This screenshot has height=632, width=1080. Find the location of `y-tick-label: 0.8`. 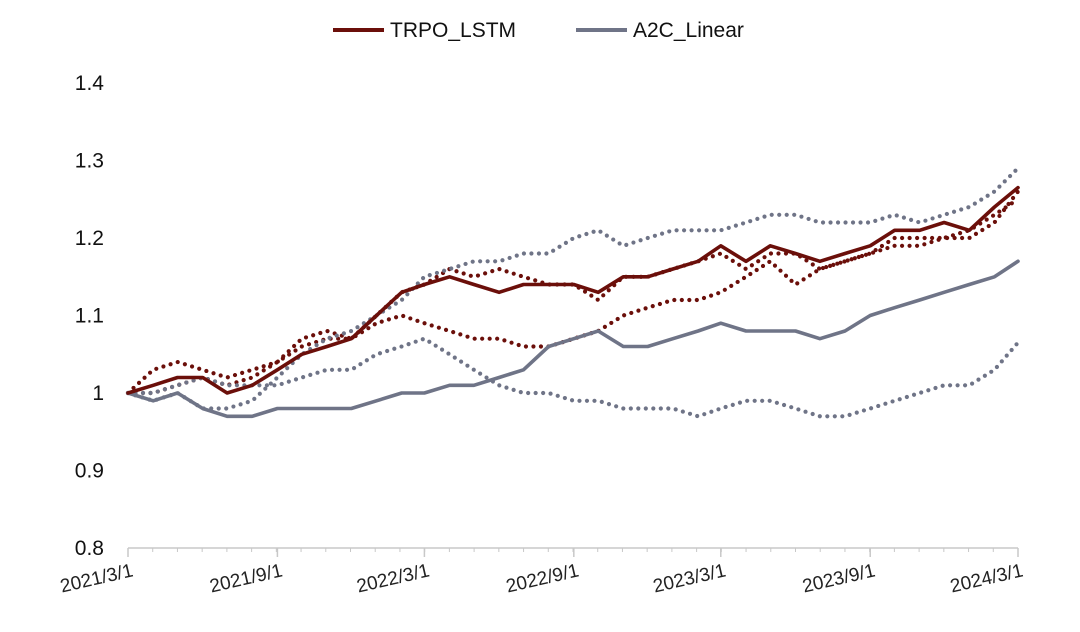

y-tick-label: 0.8 is located at coordinates (89, 548).